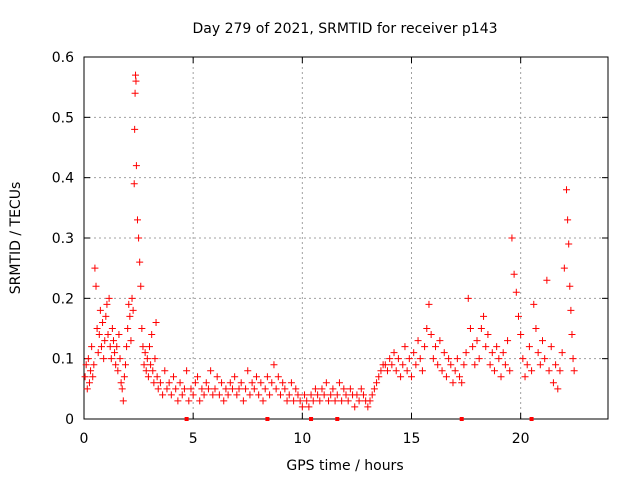 Image resolution: width=640 pixels, height=480 pixels. Describe the element at coordinates (63, 239) in the screenshot. I see `y-tick-label: 0.3` at that location.